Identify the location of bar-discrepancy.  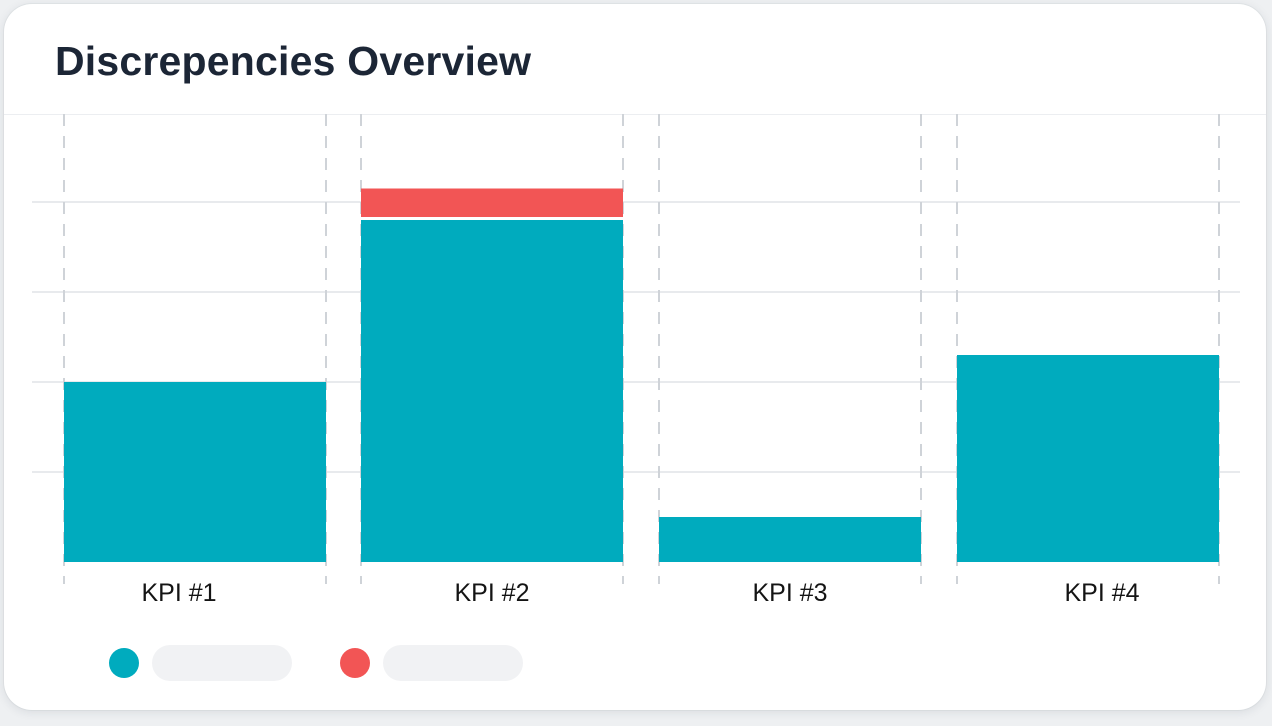
(492, 202).